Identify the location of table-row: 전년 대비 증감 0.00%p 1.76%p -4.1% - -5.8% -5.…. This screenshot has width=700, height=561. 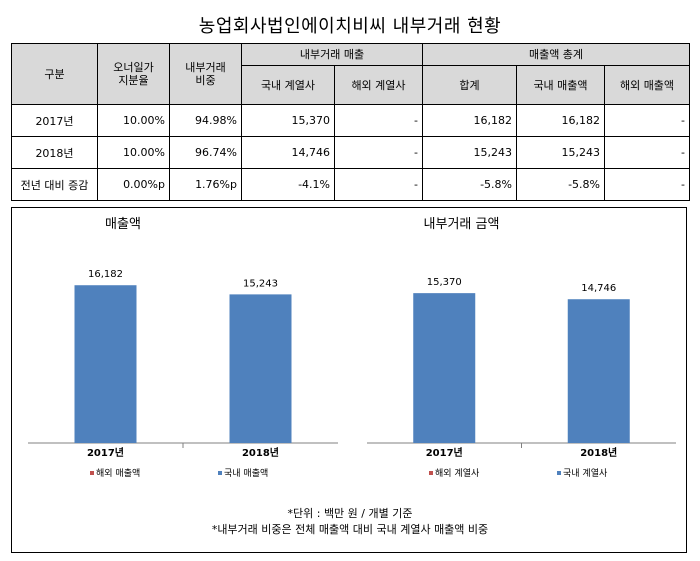
(351, 184).